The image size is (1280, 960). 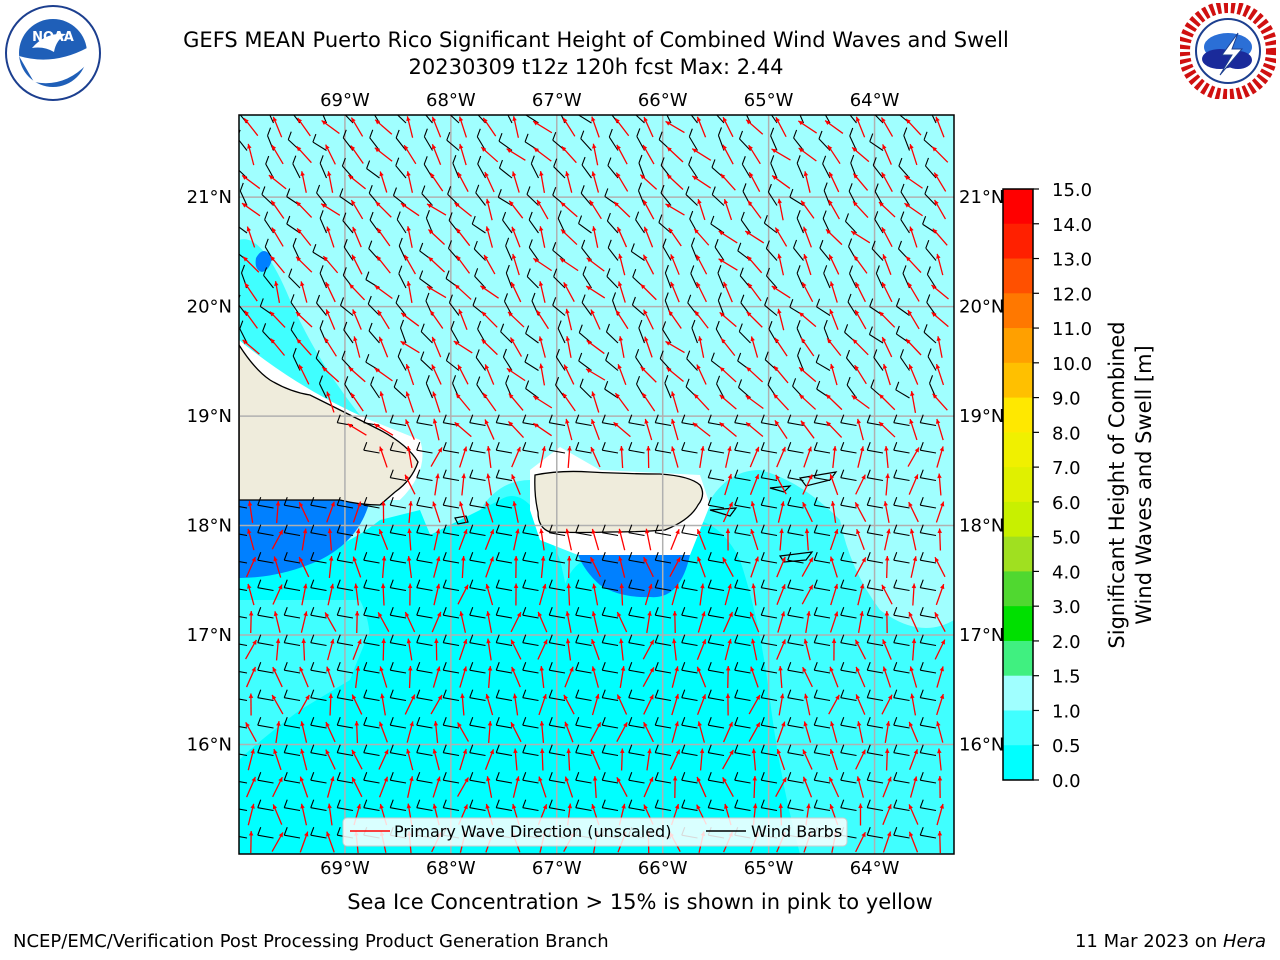 What do you see at coordinates (981, 416) in the screenshot?
I see `tick-lat-right: 19°N` at bounding box center [981, 416].